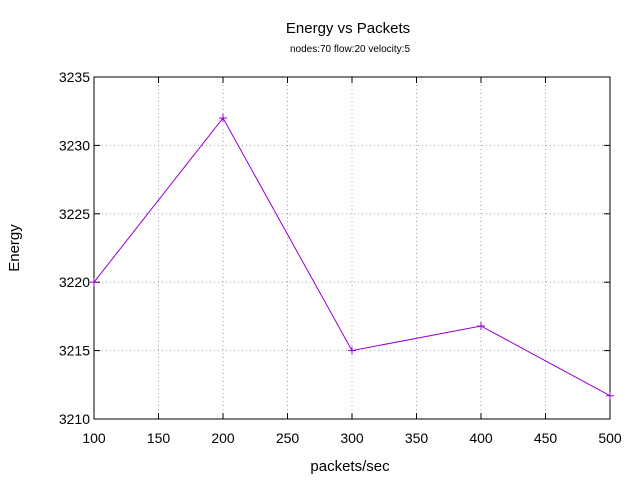 This screenshot has width=640, height=480. What do you see at coordinates (74, 145) in the screenshot?
I see `y-tick-label: 3230` at bounding box center [74, 145].